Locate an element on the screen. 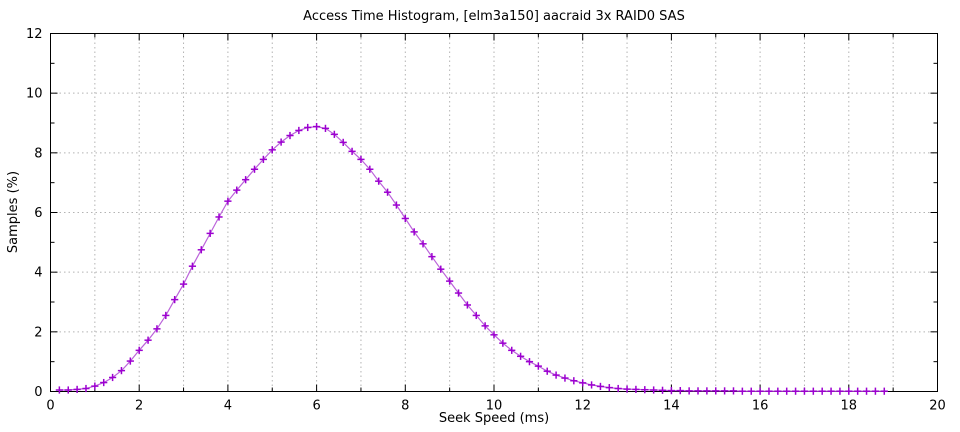 The height and width of the screenshot is (432, 960). x-tick-label: 8 is located at coordinates (405, 406).